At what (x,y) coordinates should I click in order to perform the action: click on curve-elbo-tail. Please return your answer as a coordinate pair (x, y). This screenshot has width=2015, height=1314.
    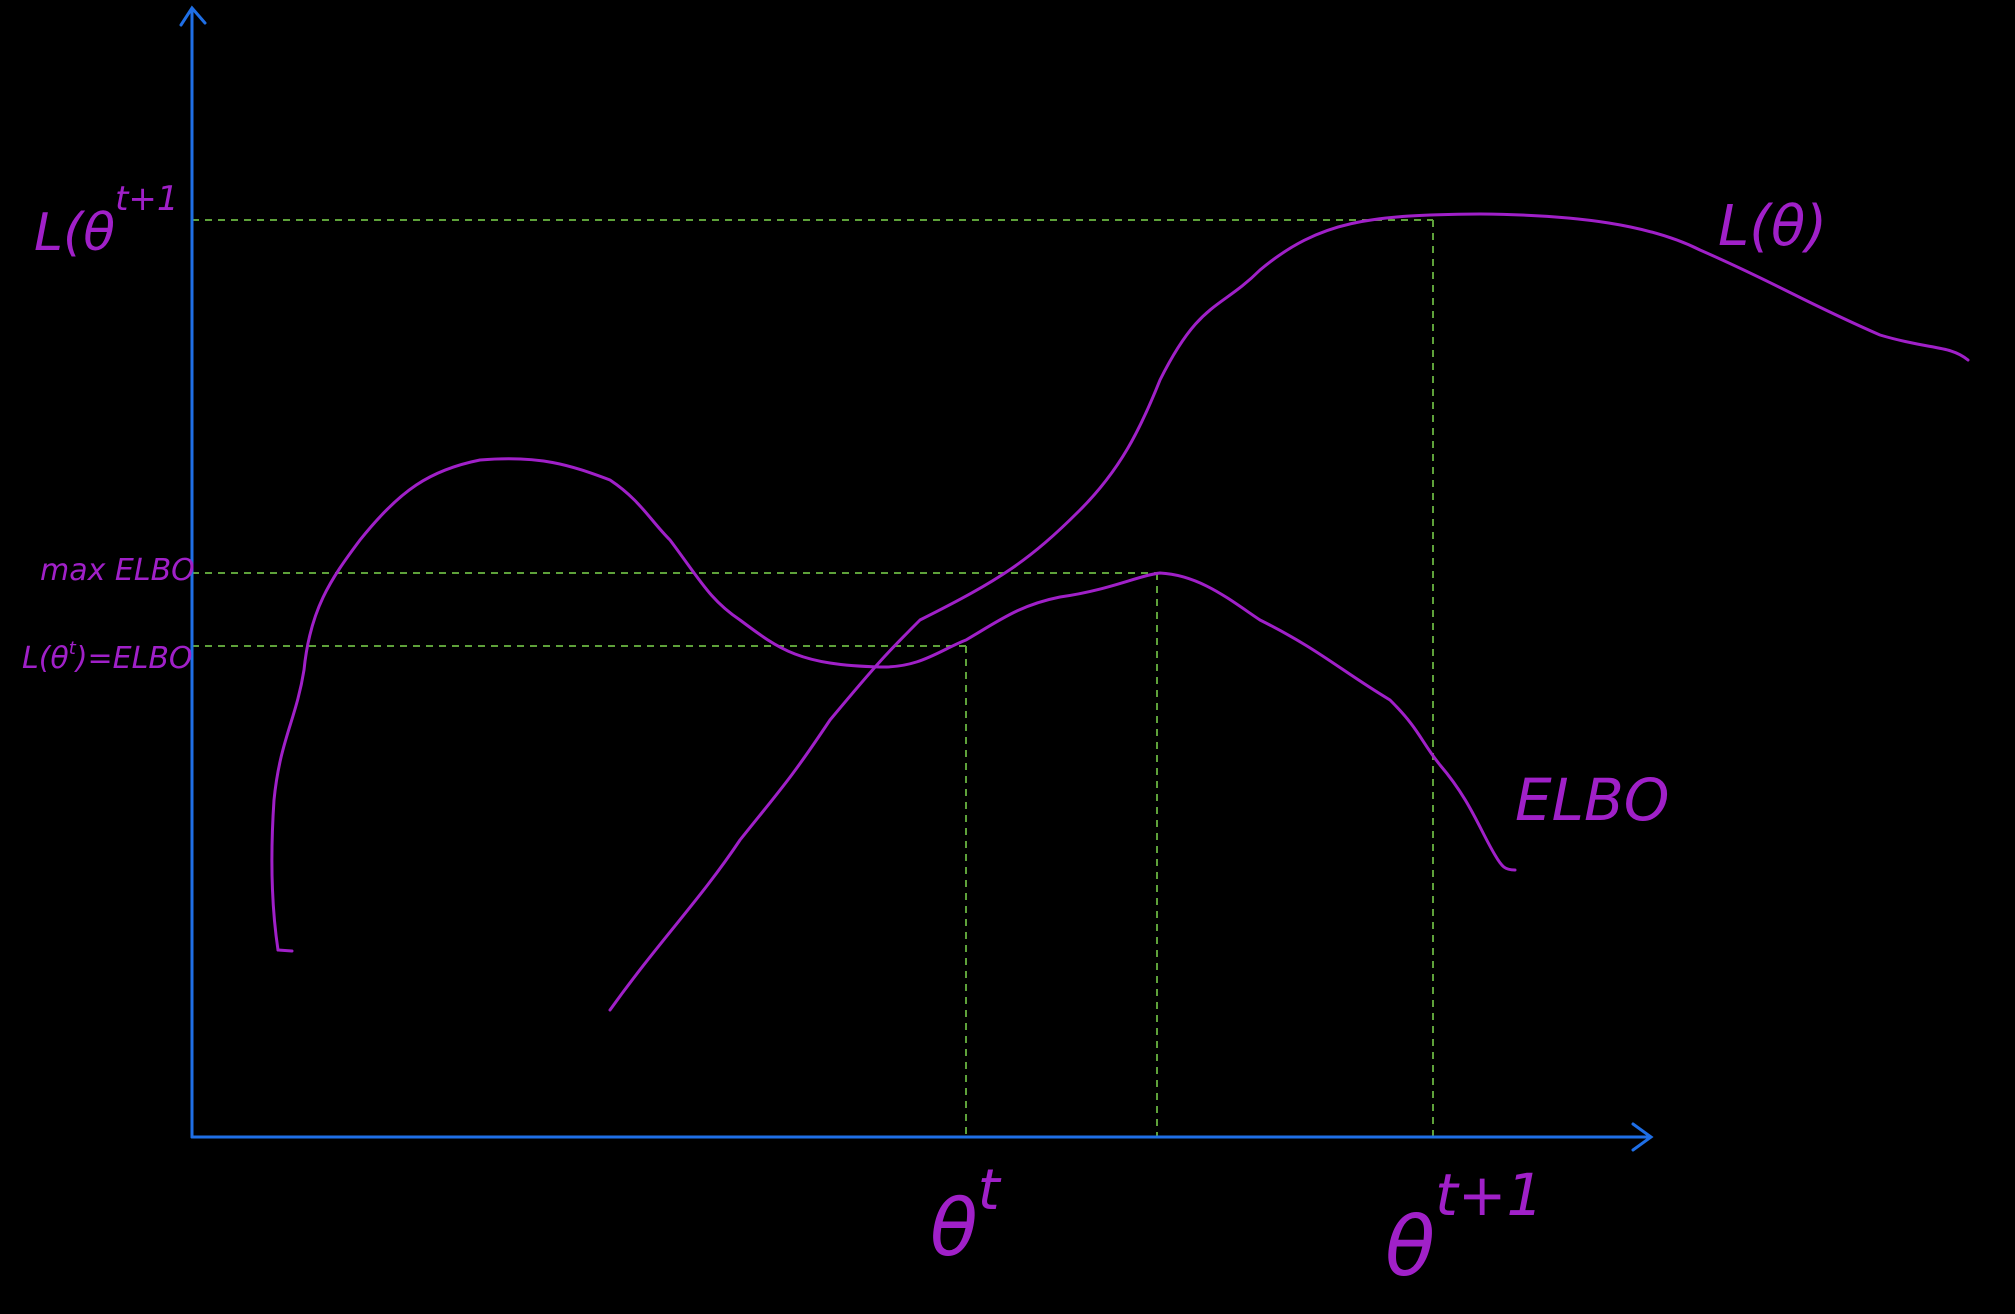
    Looking at the image, I should click on (285, 950).